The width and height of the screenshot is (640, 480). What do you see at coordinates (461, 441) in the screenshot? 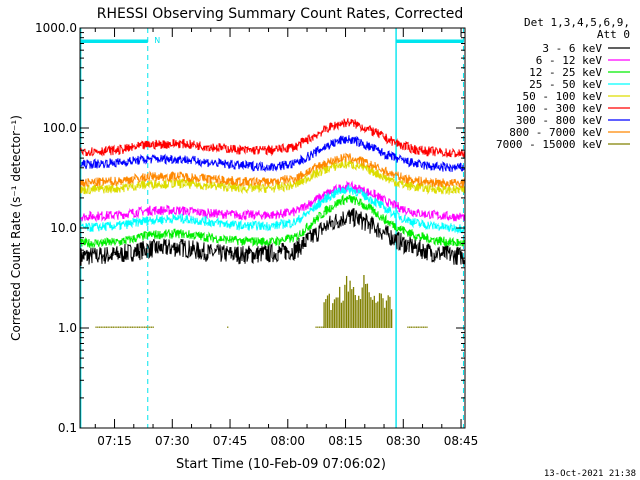
I see `x-tick-label: 08:45` at bounding box center [461, 441].